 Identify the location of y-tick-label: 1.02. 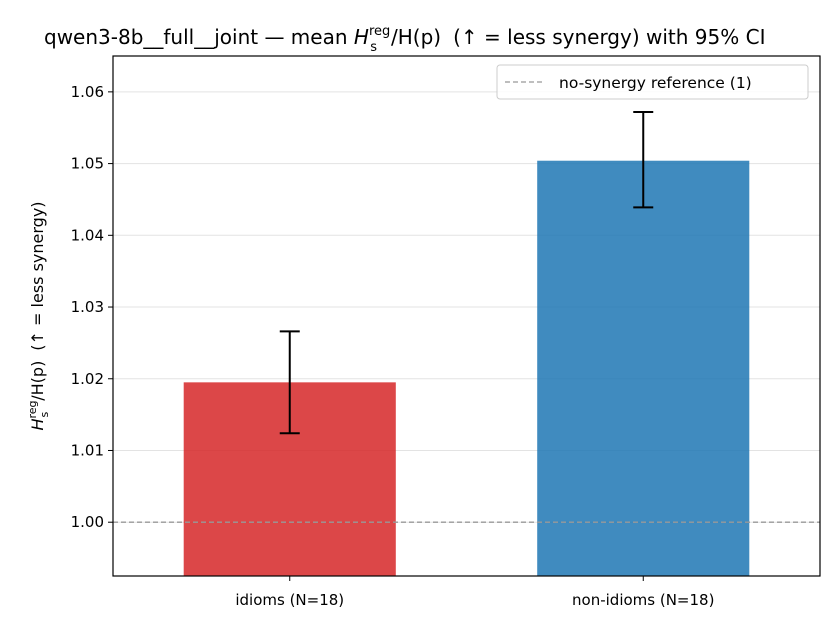
(87, 379).